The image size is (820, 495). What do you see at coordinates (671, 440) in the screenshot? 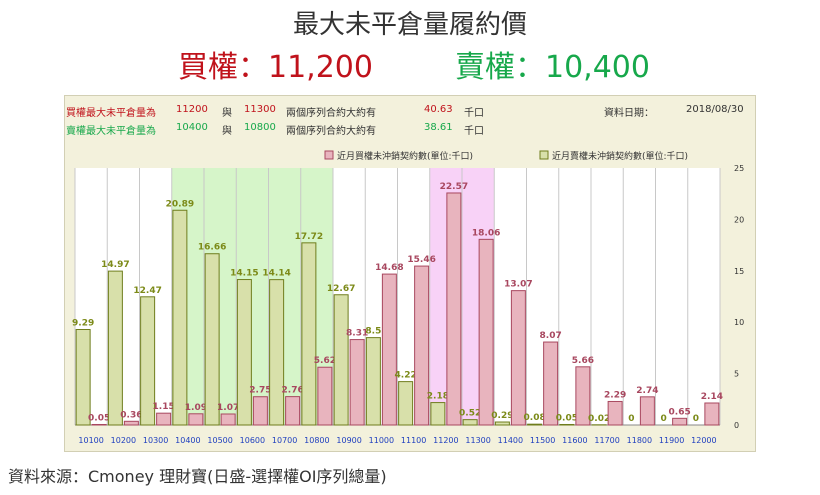
I see `x-tick-label: 11900` at bounding box center [671, 440].